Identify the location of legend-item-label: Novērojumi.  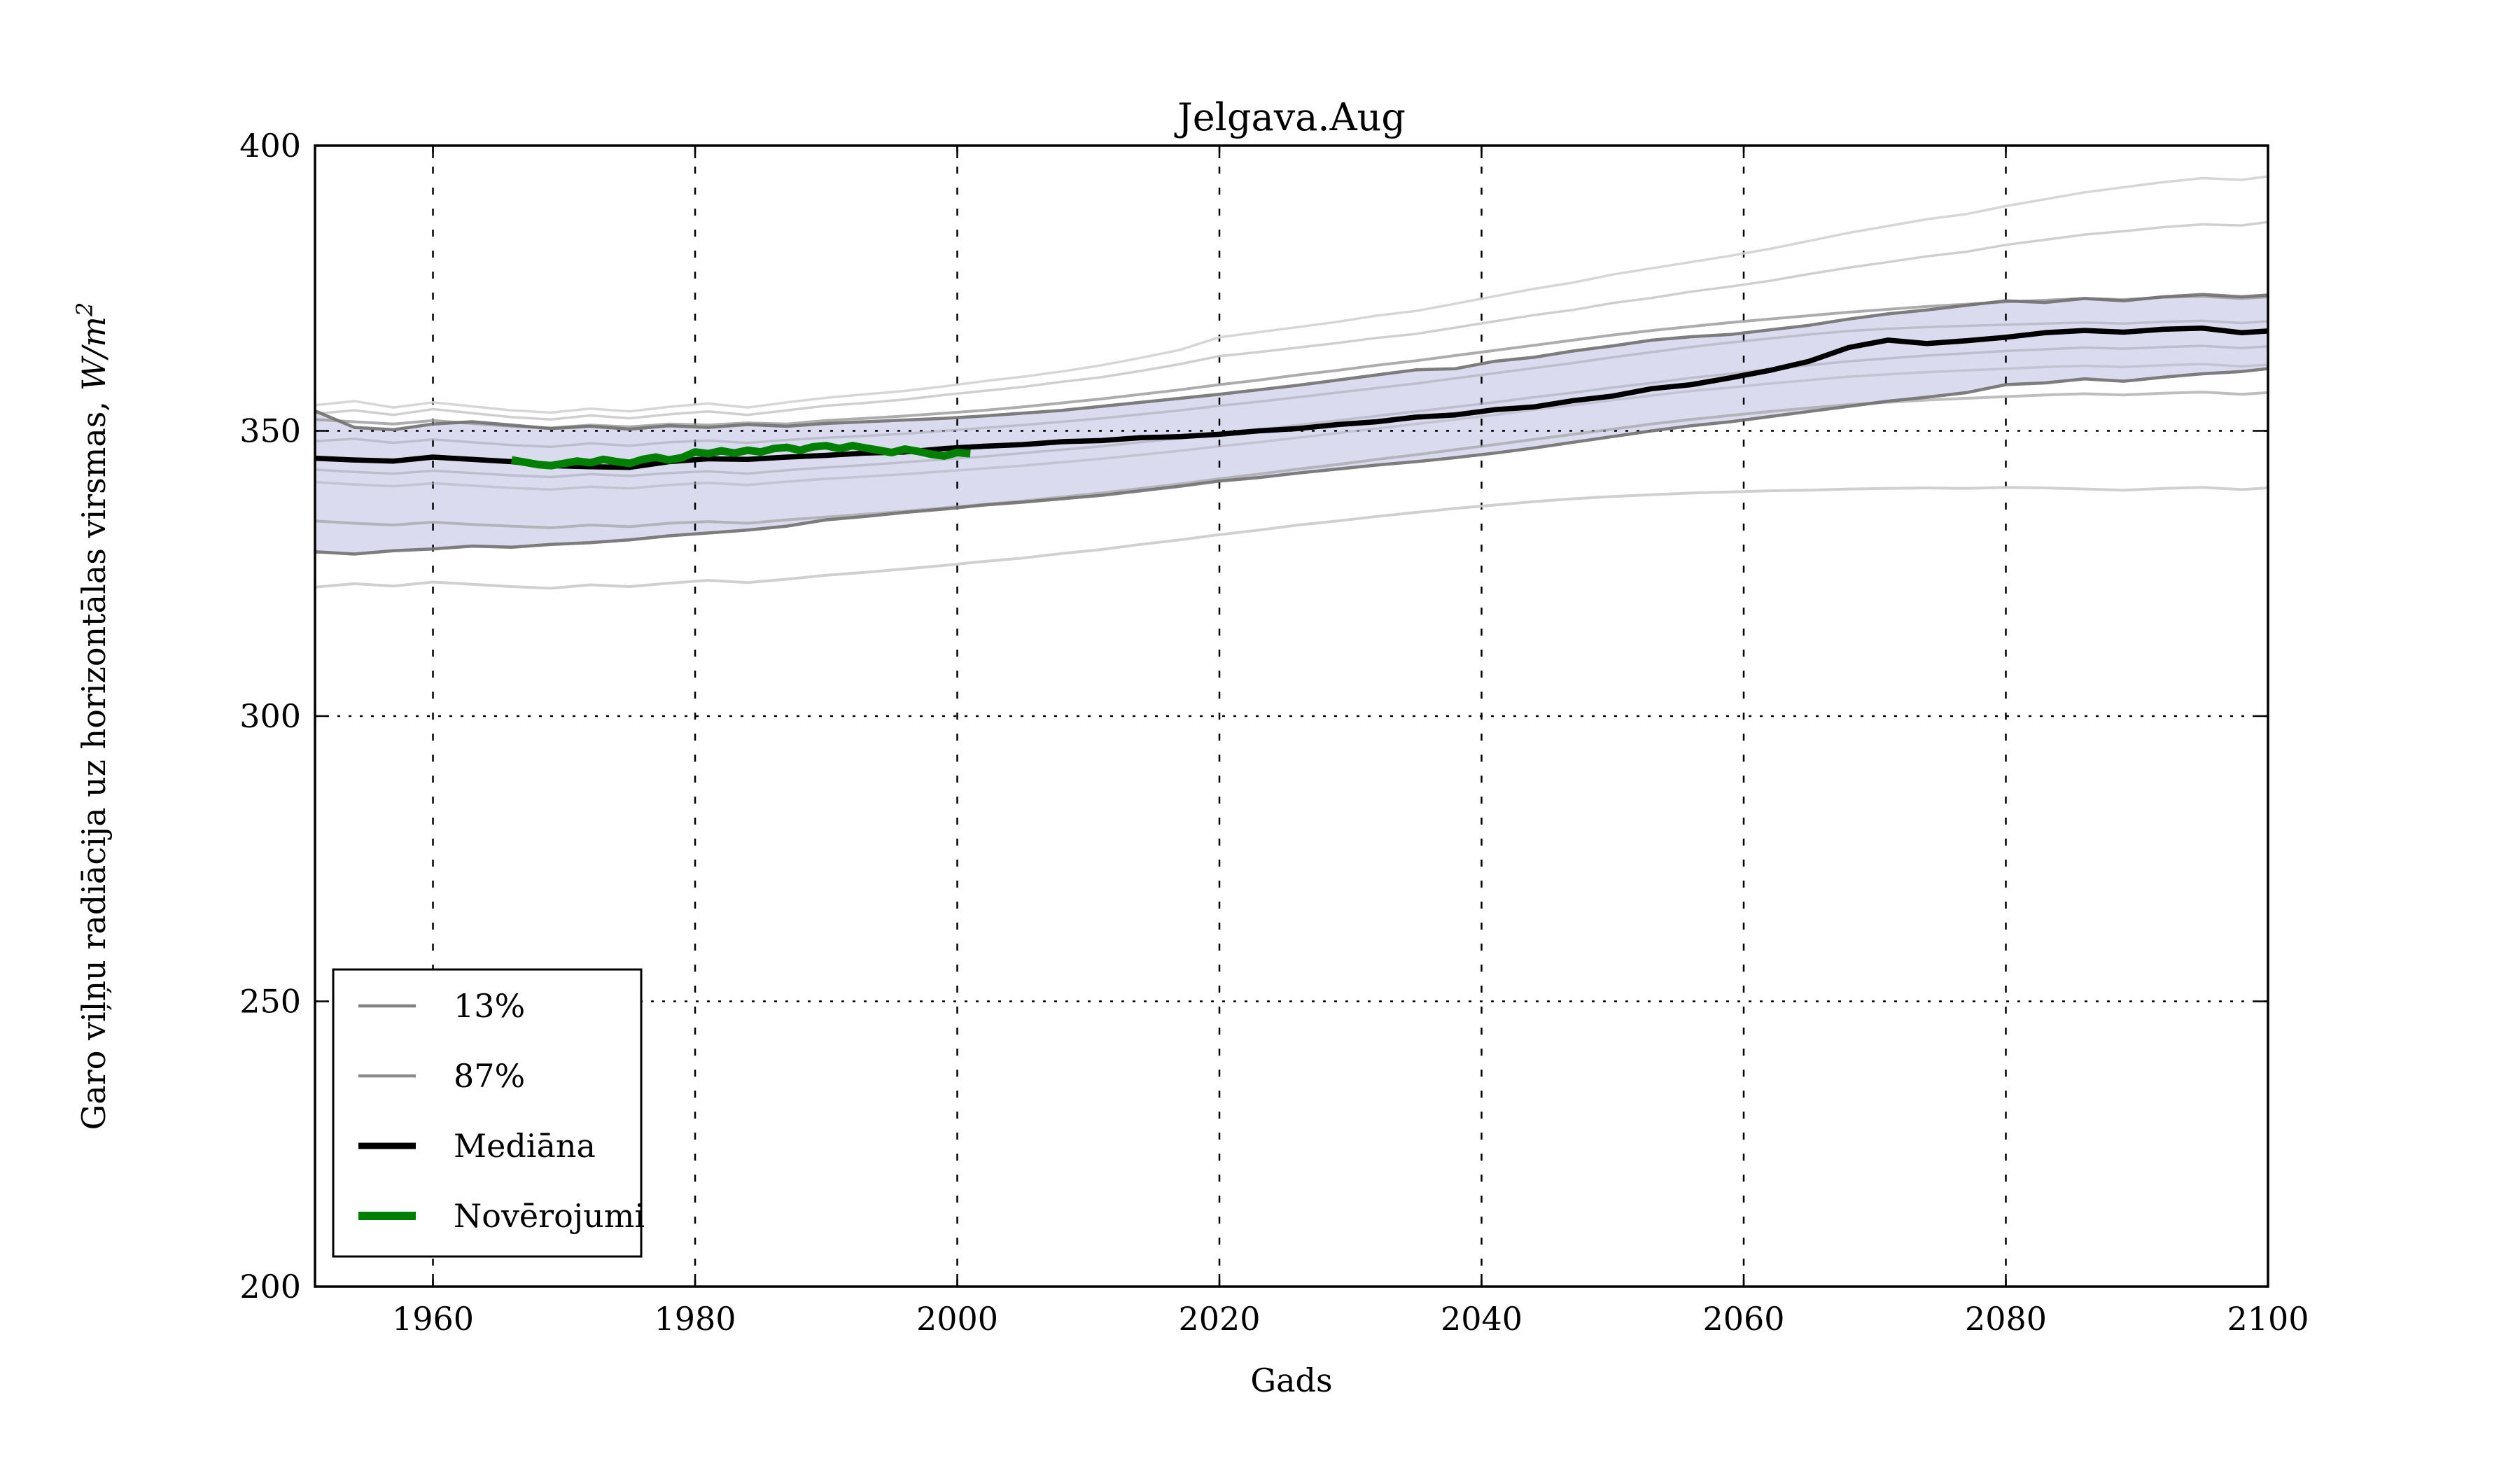
(549, 1216).